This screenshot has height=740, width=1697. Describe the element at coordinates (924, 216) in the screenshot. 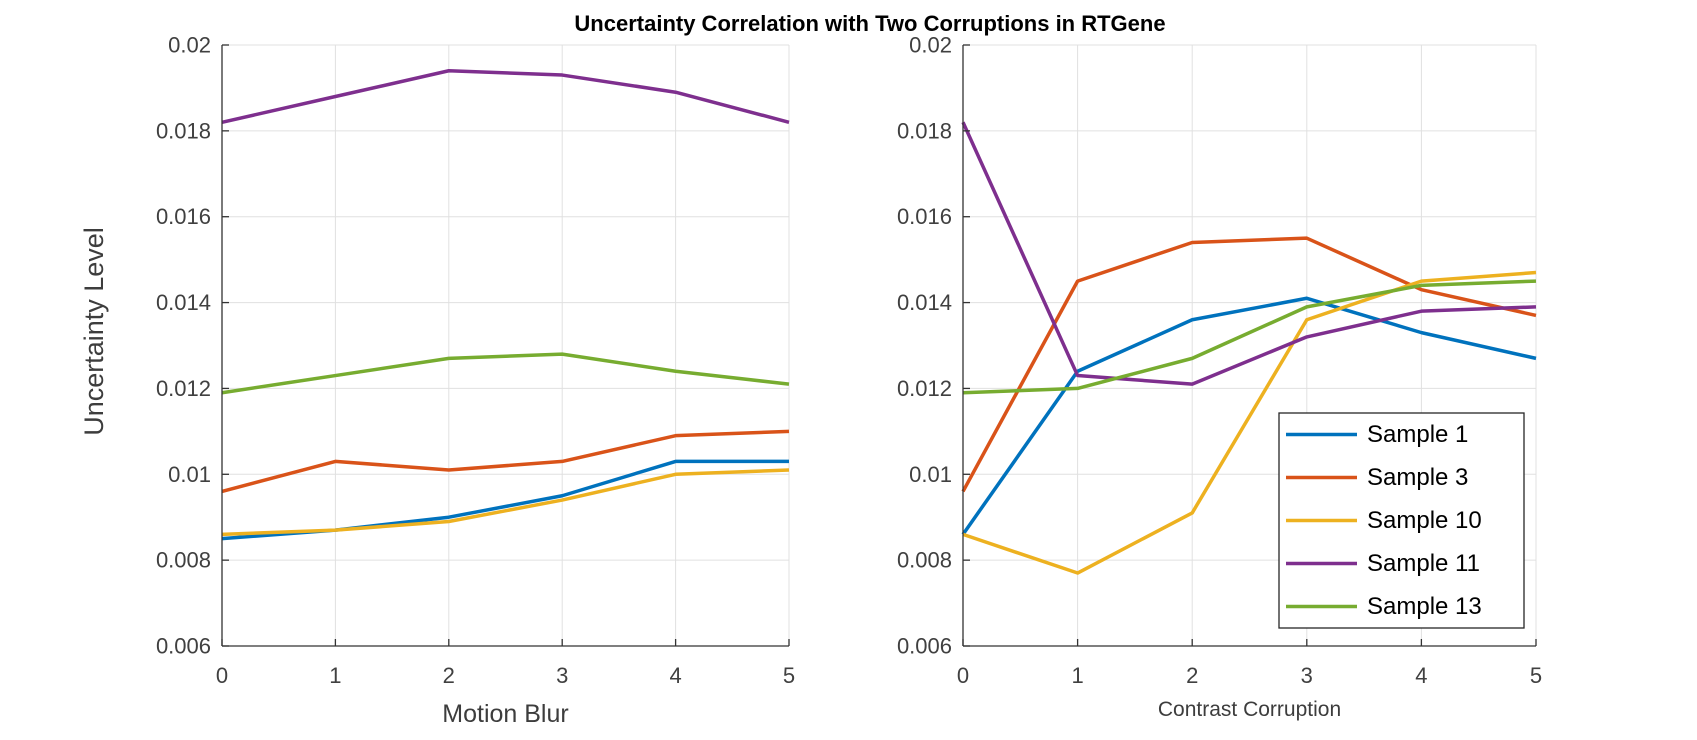

I see `right-plot-y-tick-label: 0.016` at that location.